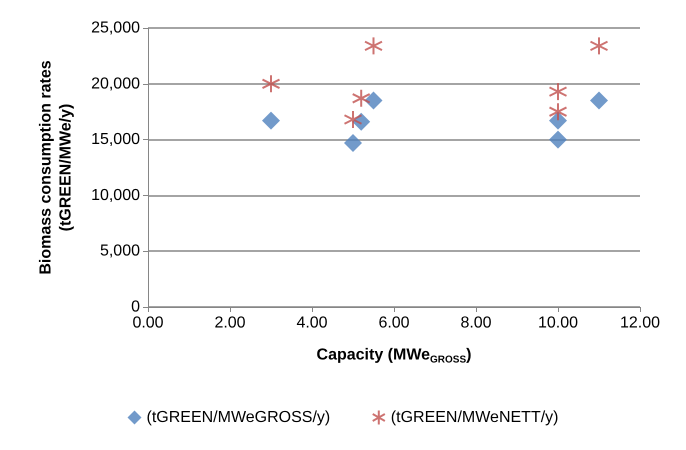  I want to click on legend-label: (tGREEN/MWeGROSS/y), so click(238, 417).